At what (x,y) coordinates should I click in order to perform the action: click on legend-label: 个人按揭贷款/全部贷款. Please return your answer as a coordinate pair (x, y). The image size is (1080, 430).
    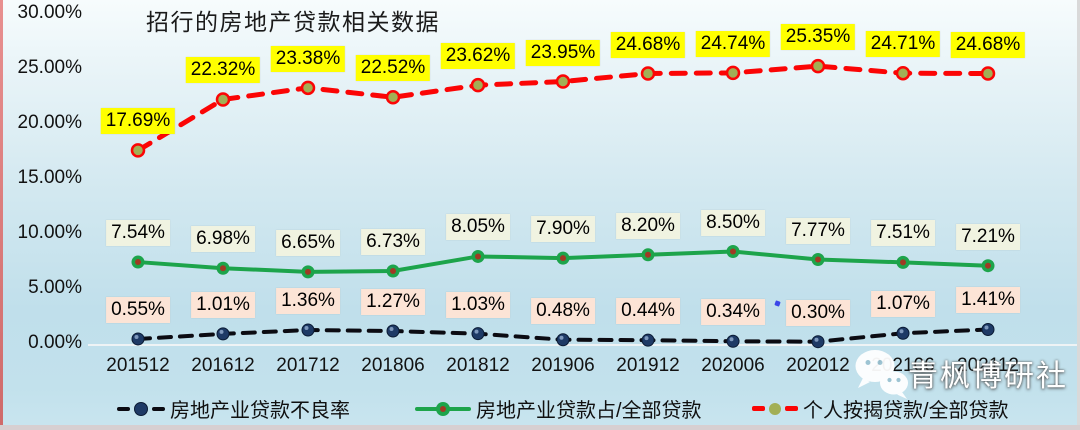
    Looking at the image, I should click on (906, 411).